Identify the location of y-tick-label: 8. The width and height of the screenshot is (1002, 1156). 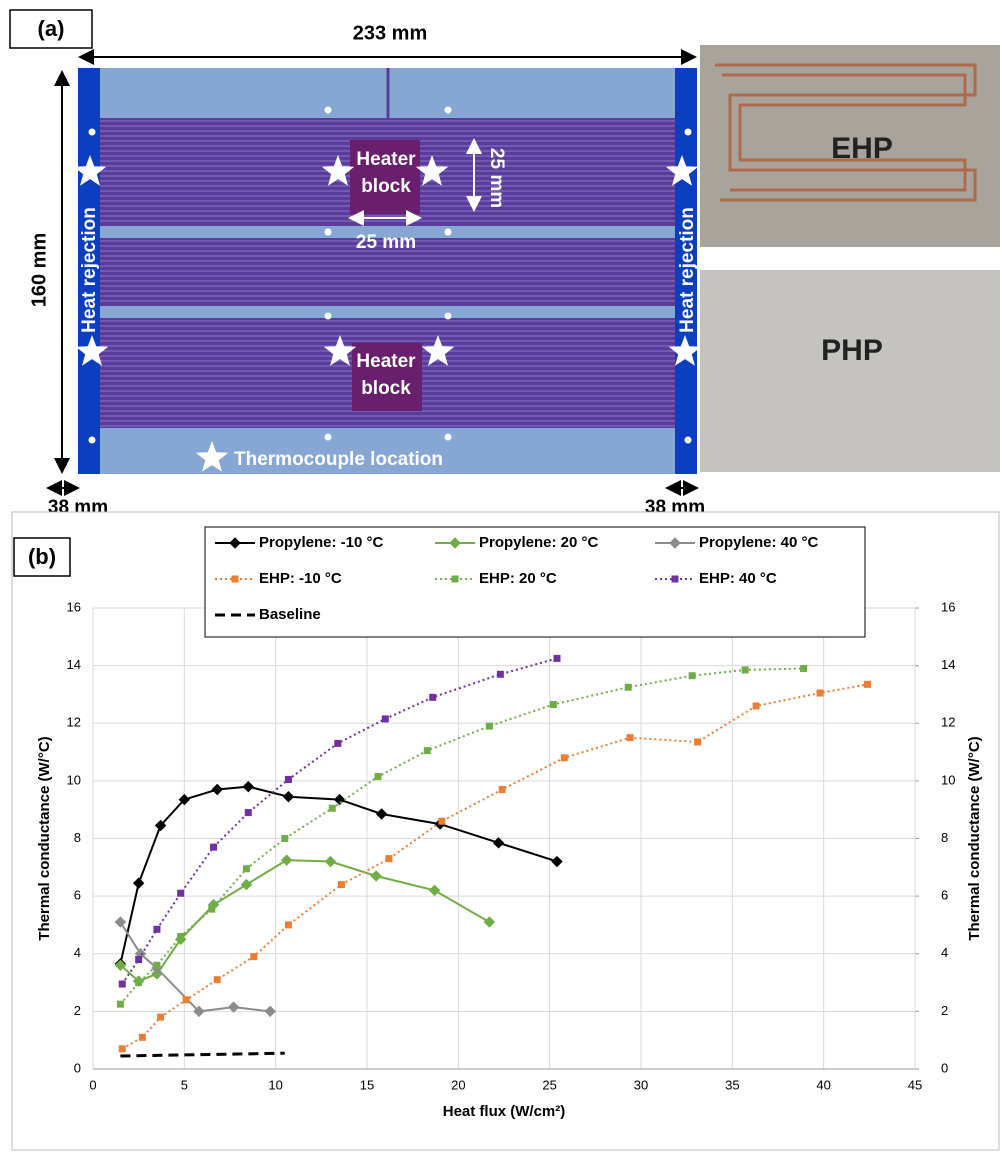
(77, 837).